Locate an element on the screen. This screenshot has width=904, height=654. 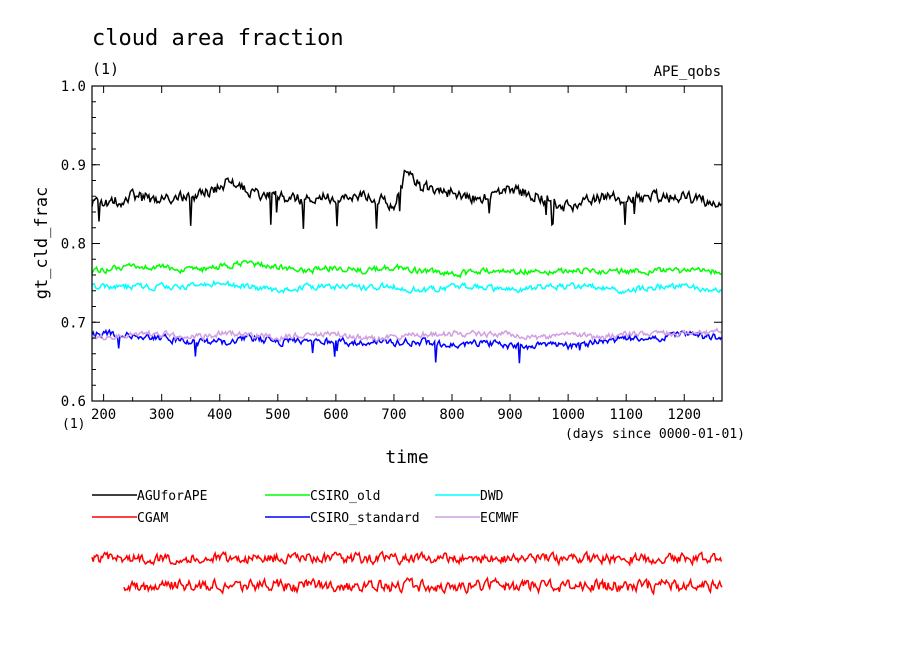
x-tick-label: 600 is located at coordinates (335, 415).